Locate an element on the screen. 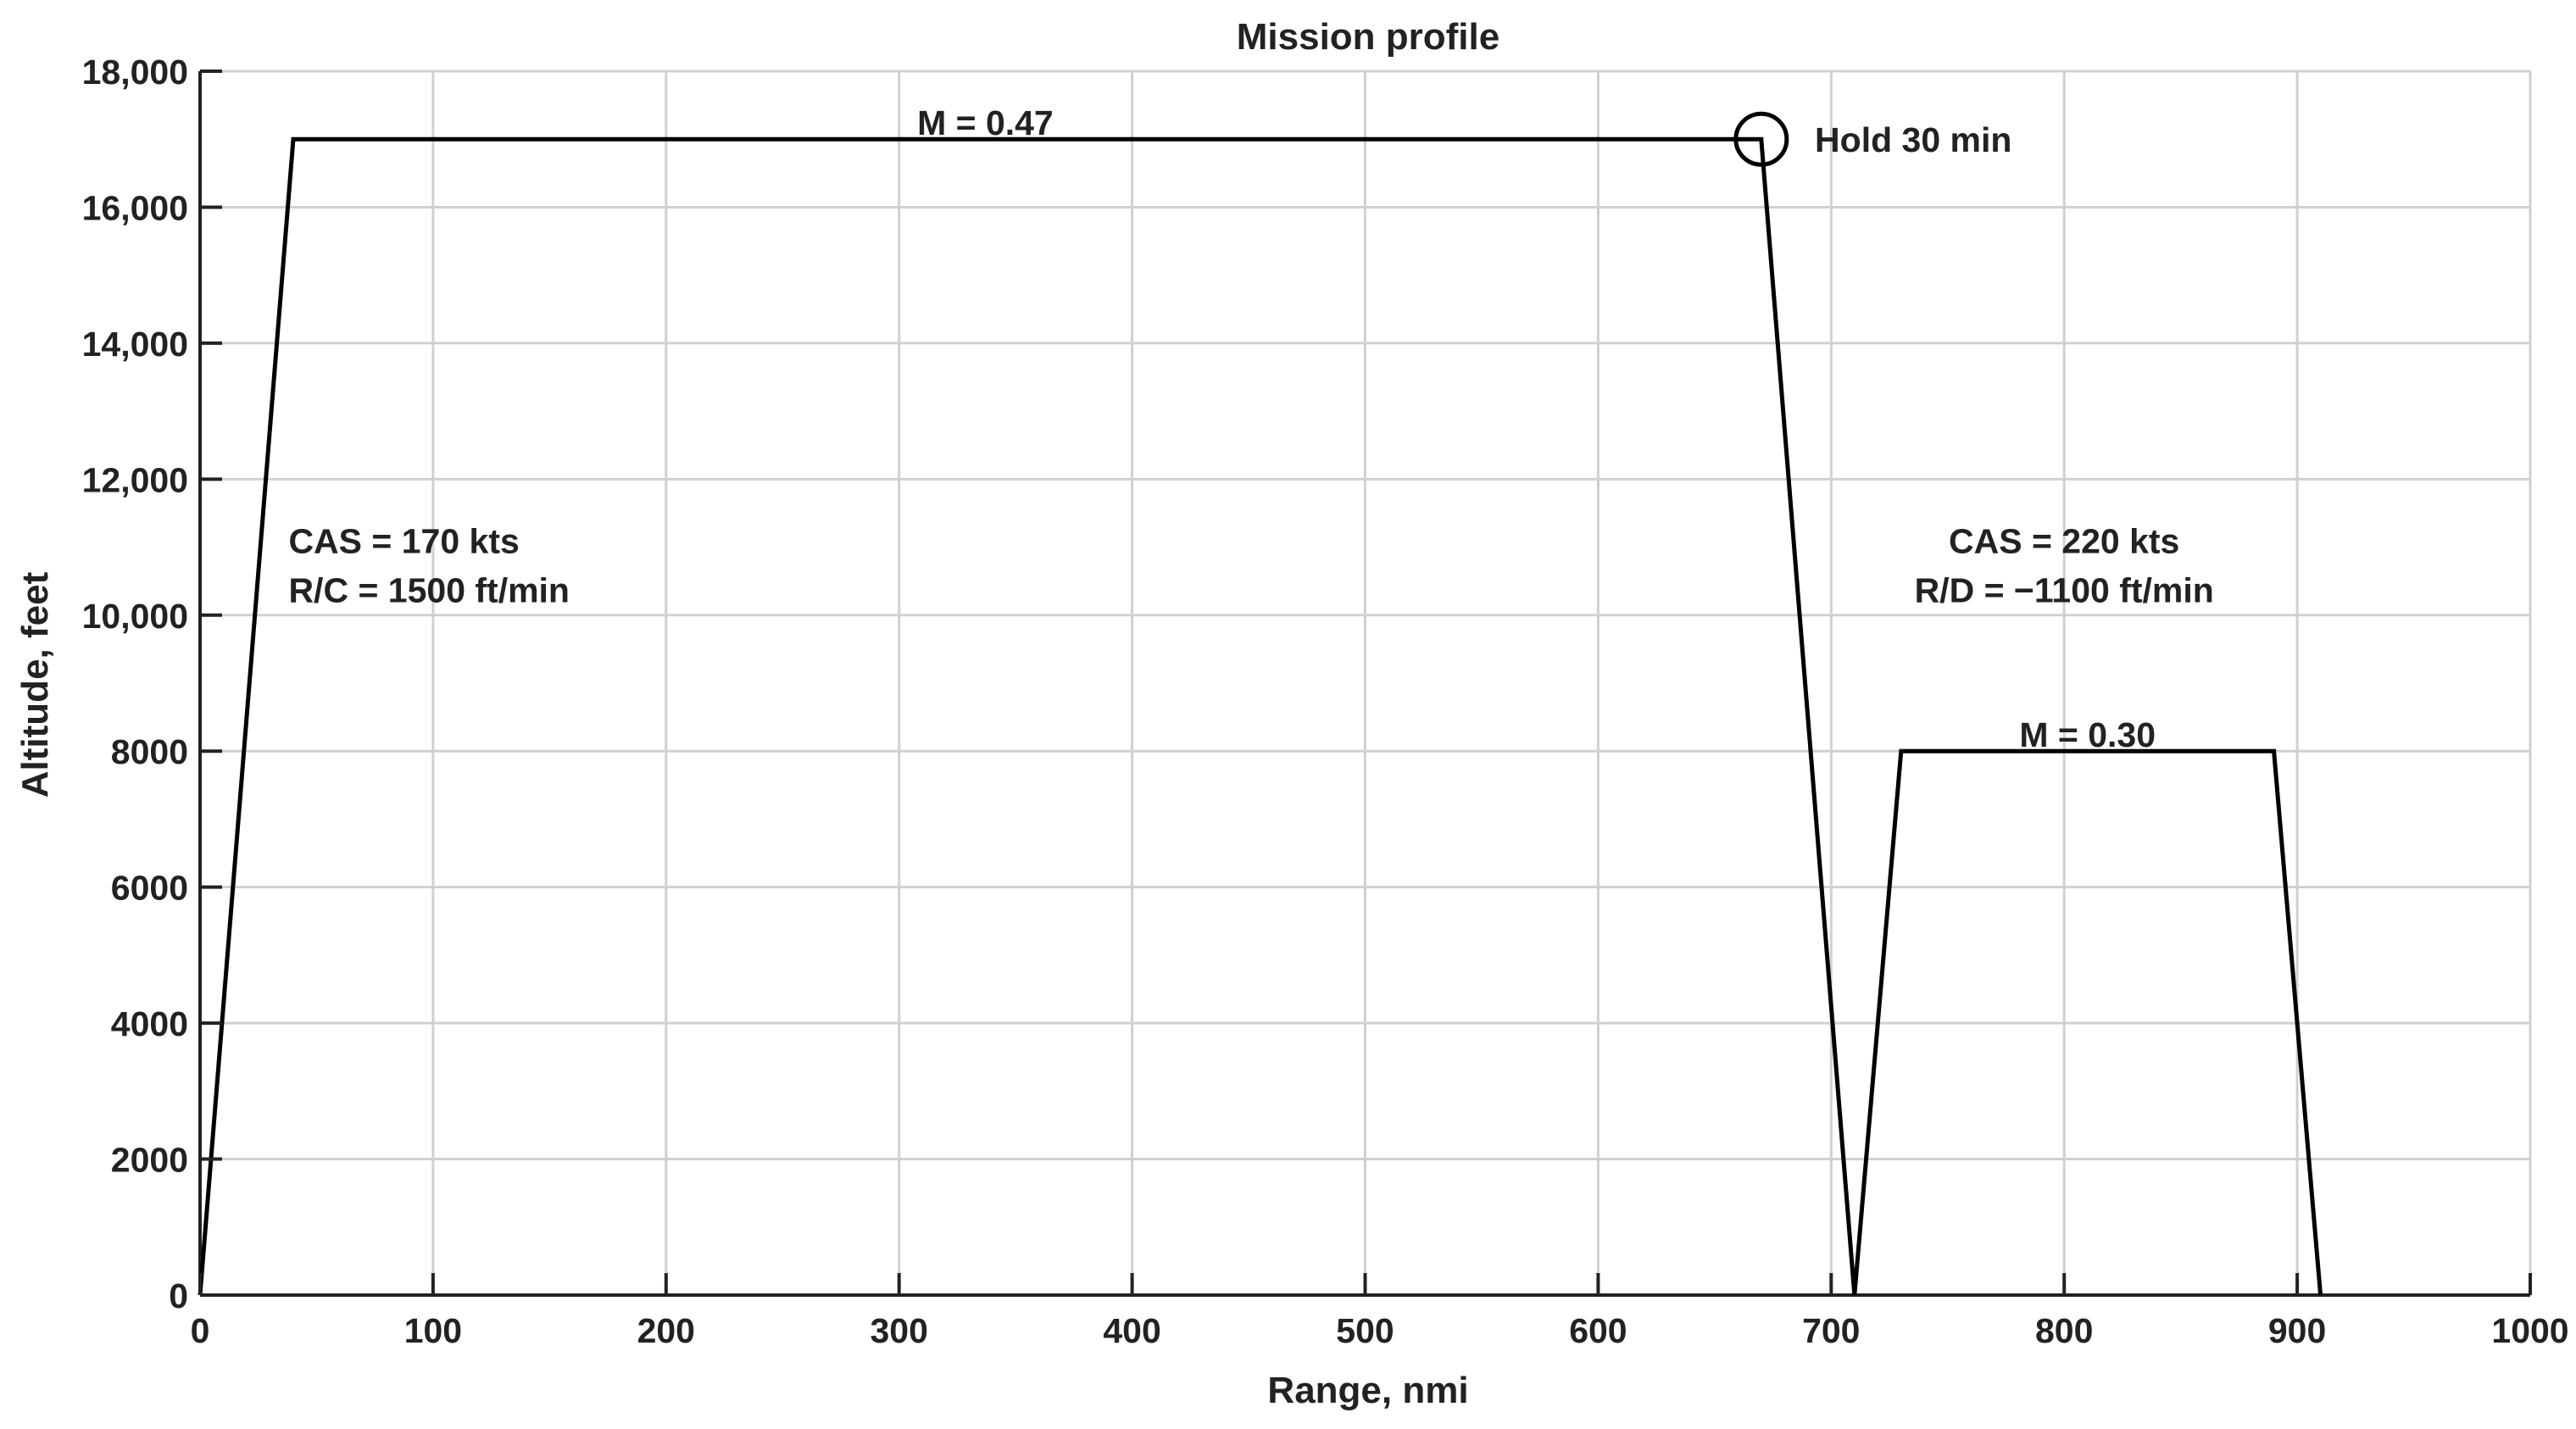 The height and width of the screenshot is (1429, 2576). x-tick-label-8: 800 is located at coordinates (2064, 1330).